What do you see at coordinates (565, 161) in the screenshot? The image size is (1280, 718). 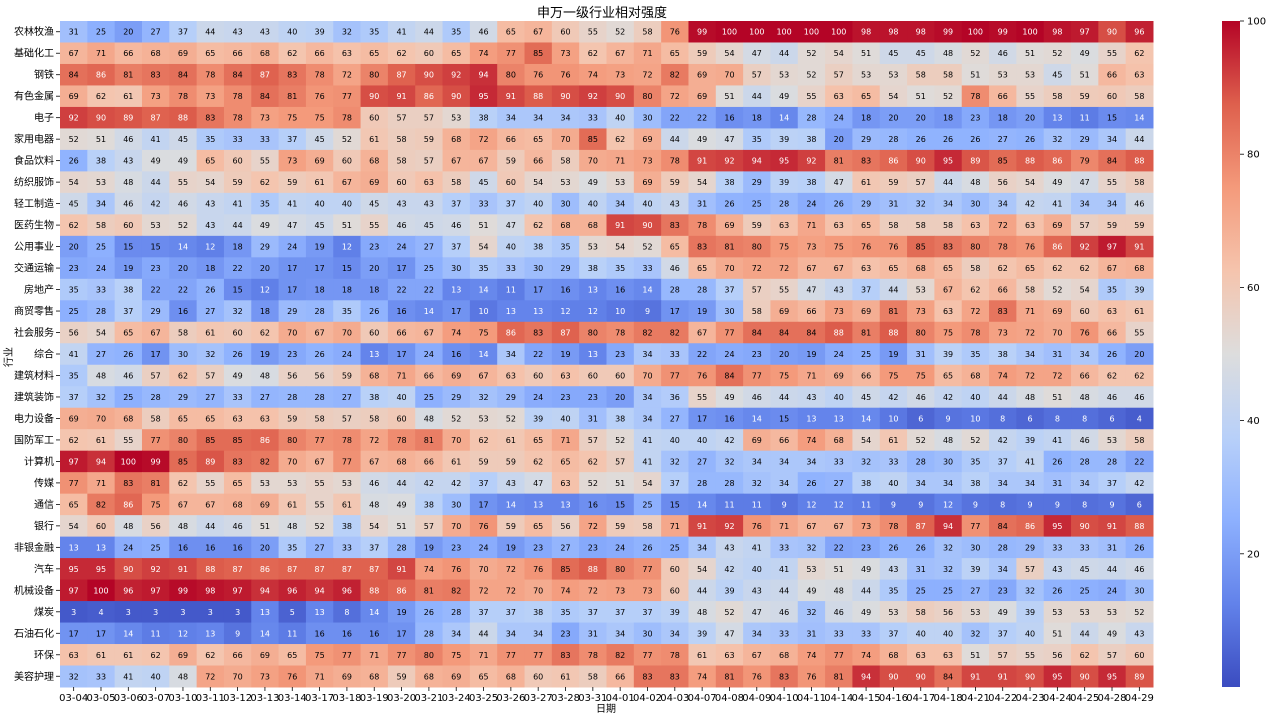 I see `cell-value-label: 58` at bounding box center [565, 161].